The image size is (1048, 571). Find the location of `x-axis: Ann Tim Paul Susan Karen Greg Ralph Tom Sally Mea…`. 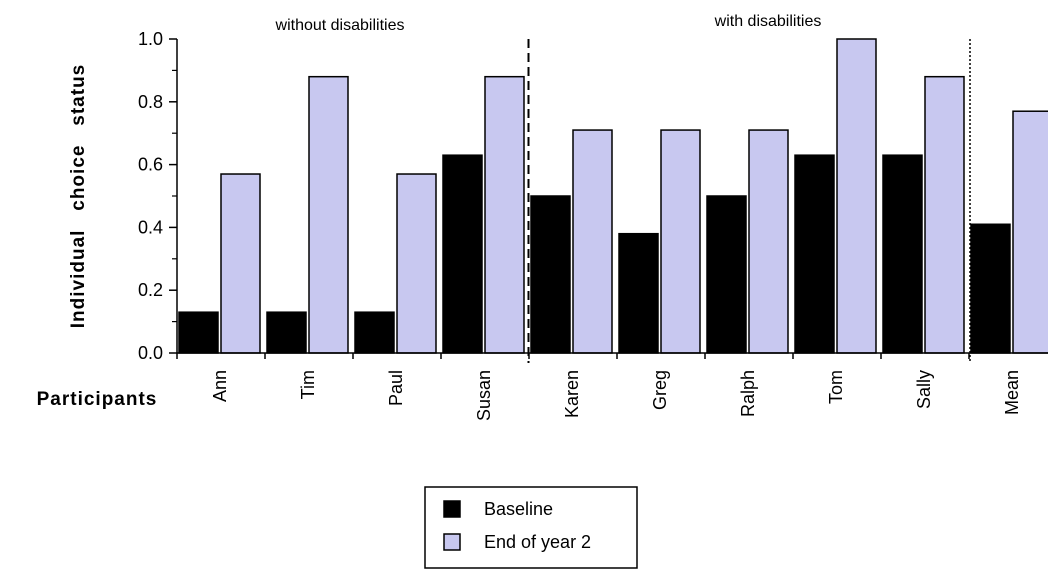

x-axis: Ann Tim Paul Susan Karen Greg Ralph Tom Sally Mea… is located at coordinates (612, 386).